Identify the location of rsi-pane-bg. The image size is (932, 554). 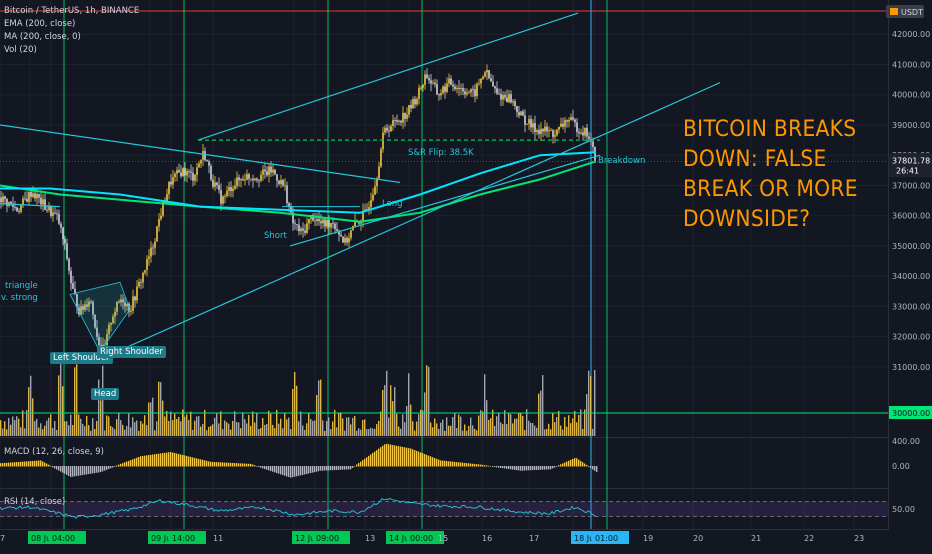
(444, 509).